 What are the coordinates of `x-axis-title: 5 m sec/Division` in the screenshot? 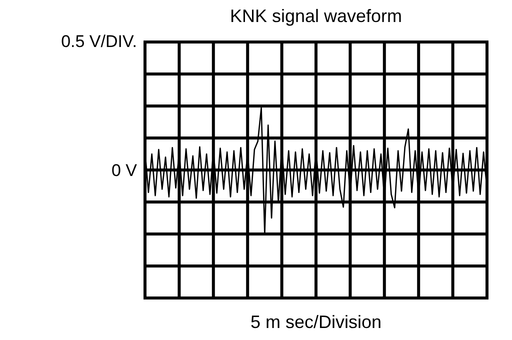 It's located at (316, 322).